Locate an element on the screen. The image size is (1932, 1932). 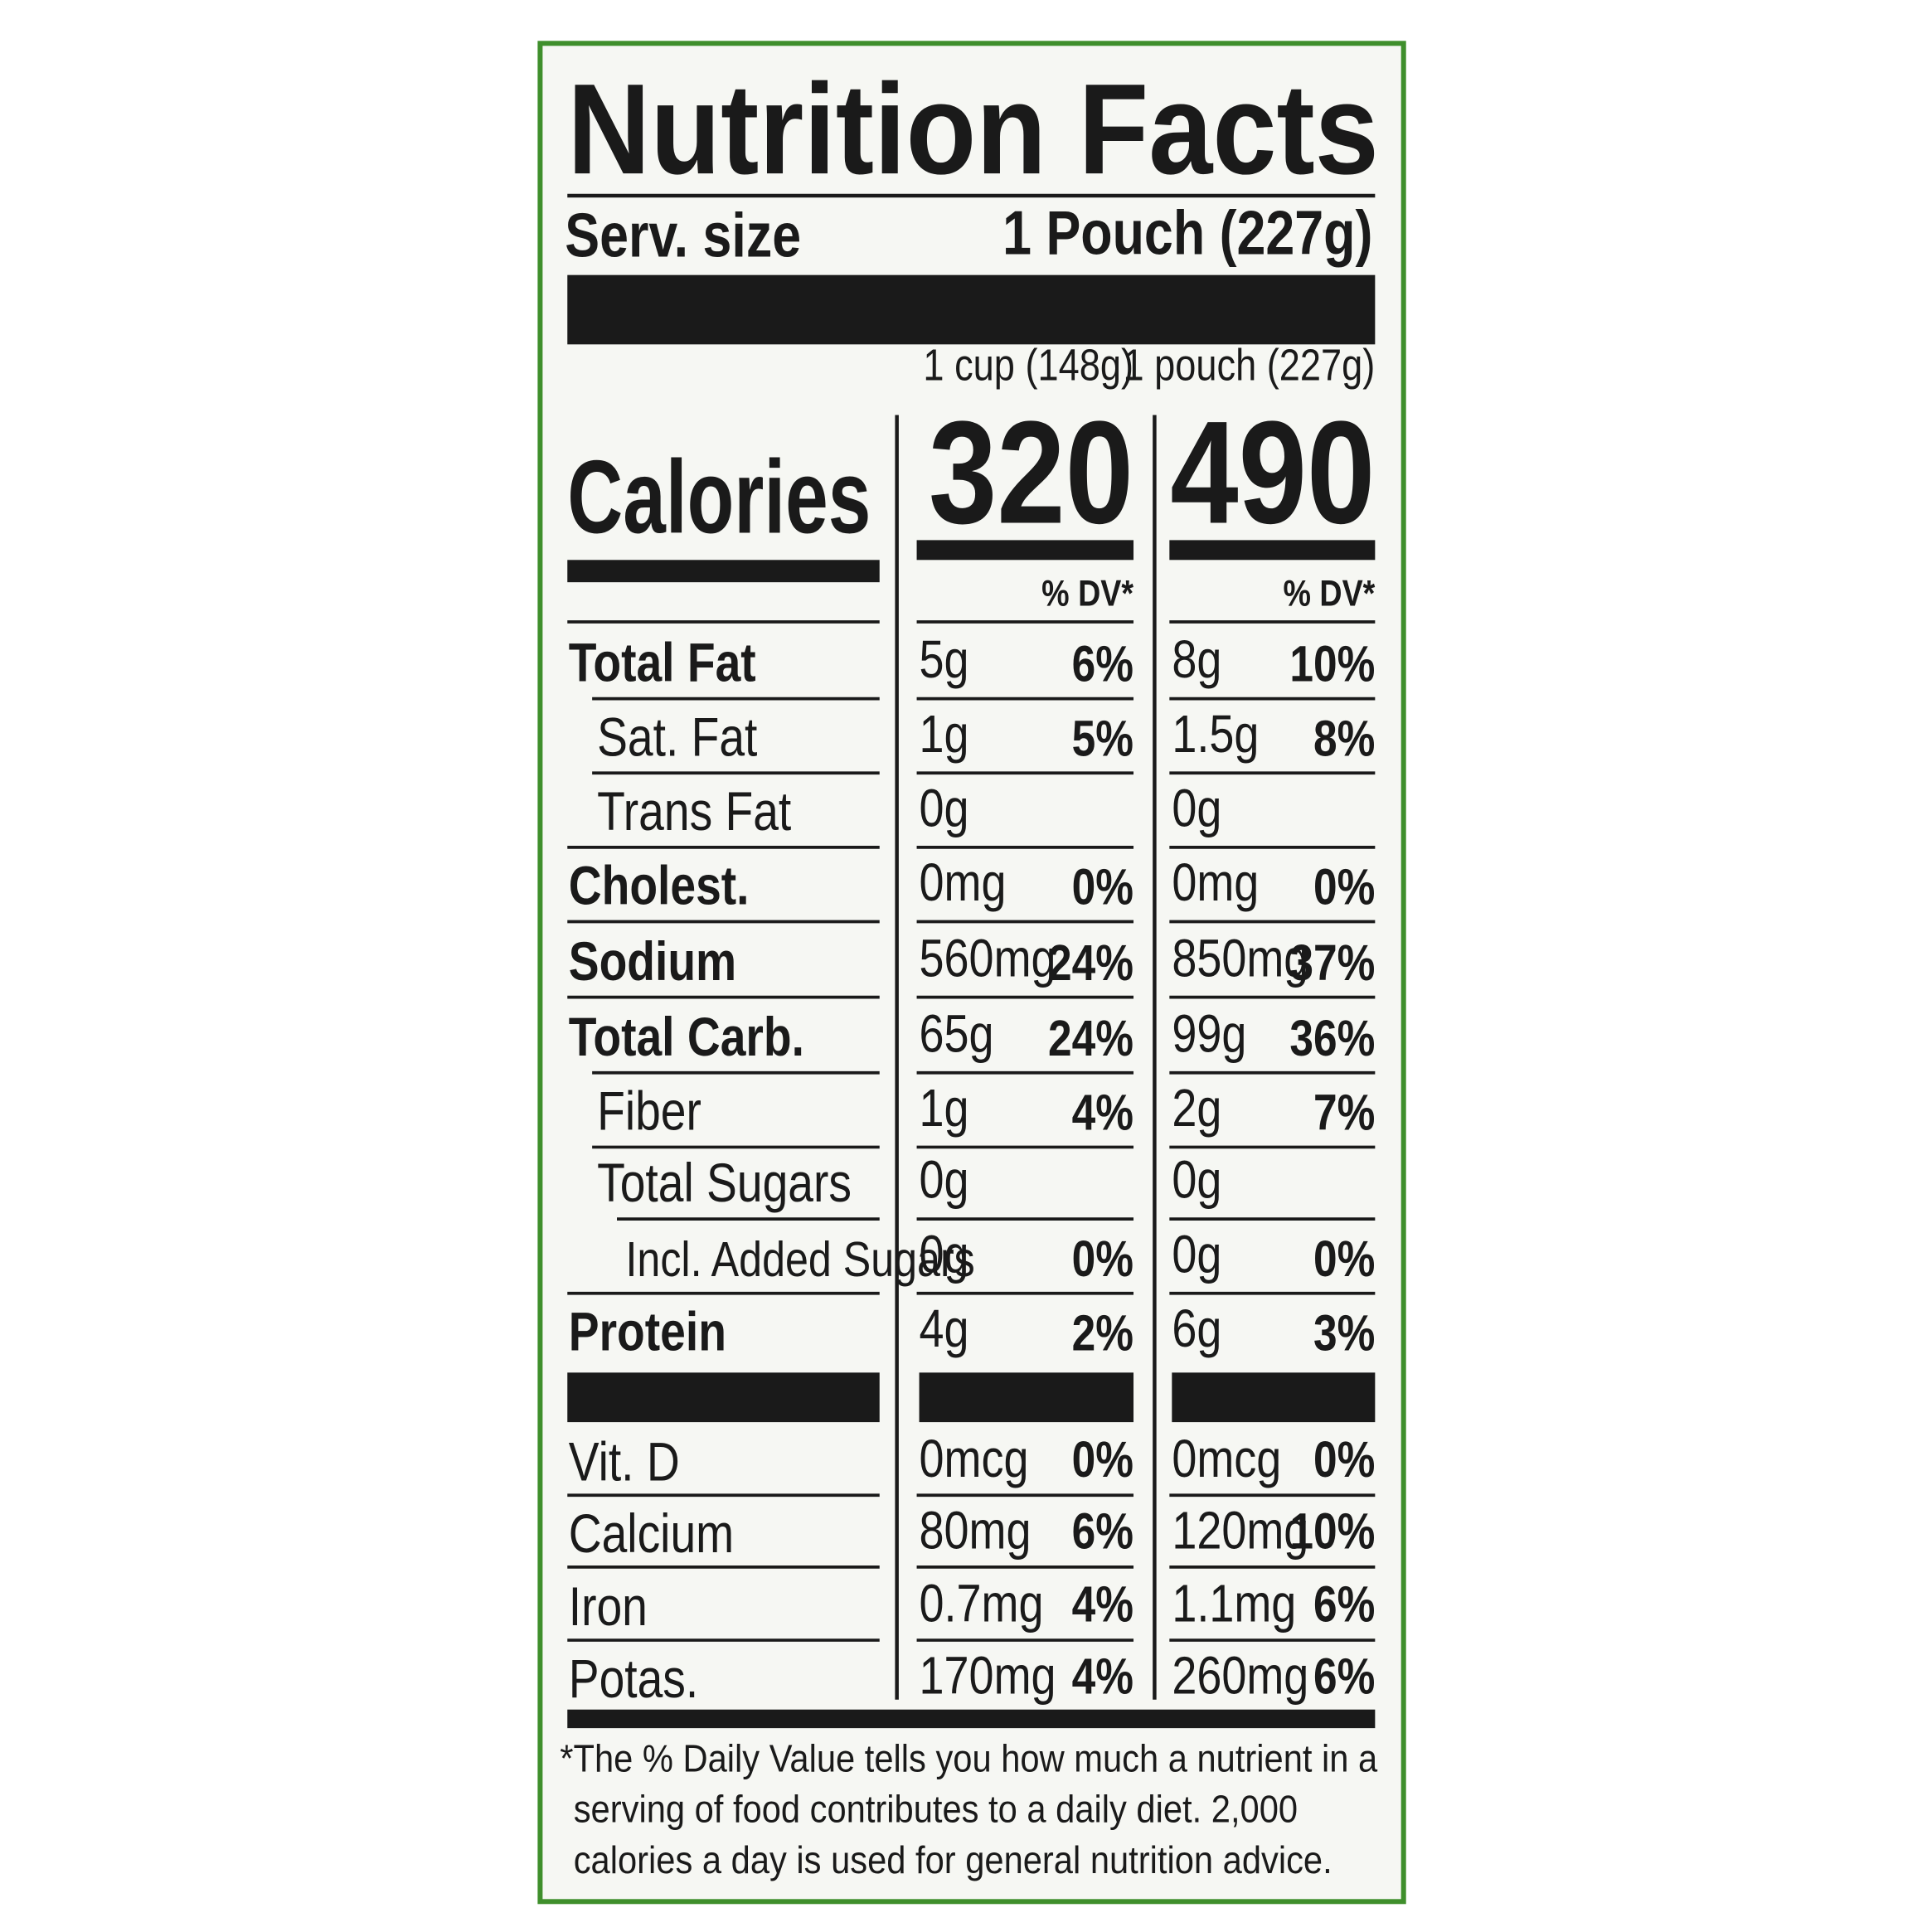
column-header: 1 pouch (227g) is located at coordinates (1249, 365).